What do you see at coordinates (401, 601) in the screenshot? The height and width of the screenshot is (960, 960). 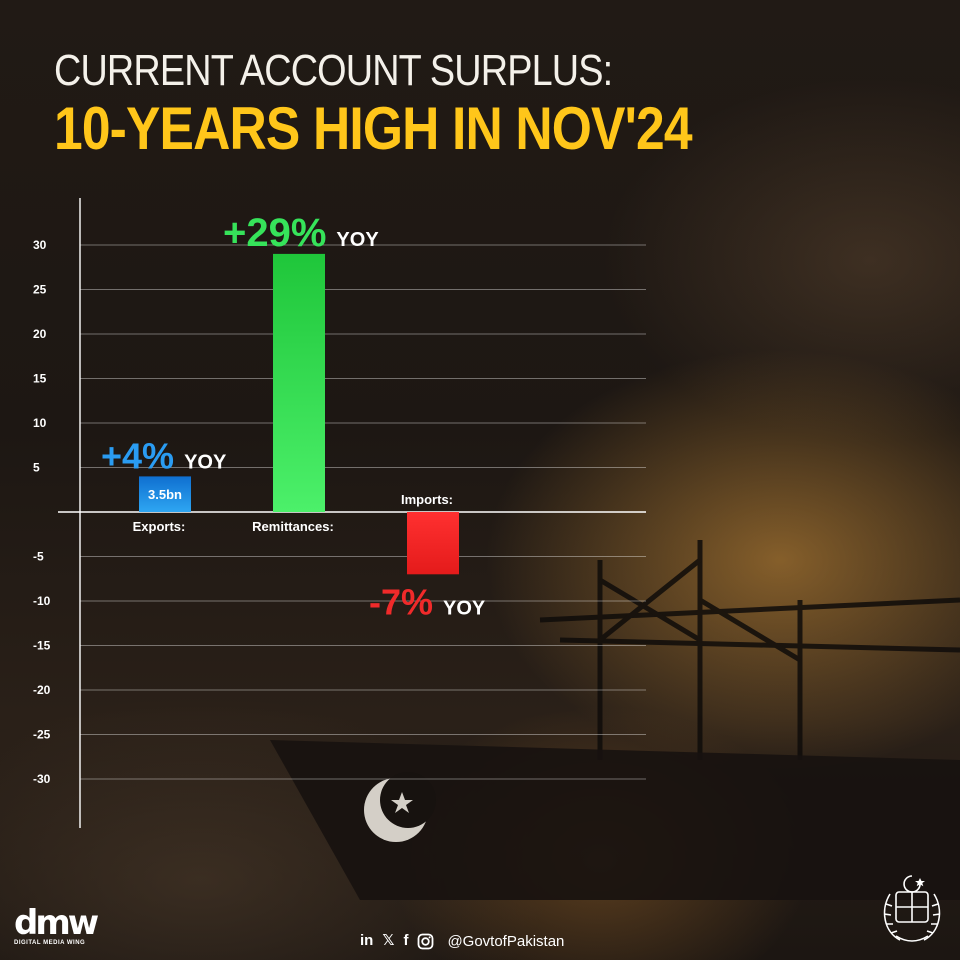 I see `bar-percent: -7%` at bounding box center [401, 601].